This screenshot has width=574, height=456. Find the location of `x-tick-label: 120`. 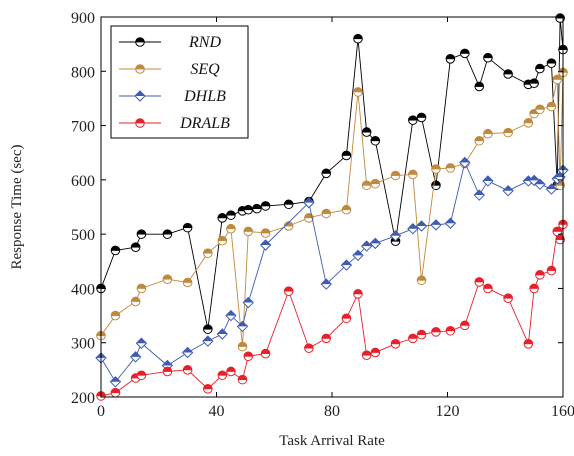

x-tick-label: 120 is located at coordinates (448, 411).